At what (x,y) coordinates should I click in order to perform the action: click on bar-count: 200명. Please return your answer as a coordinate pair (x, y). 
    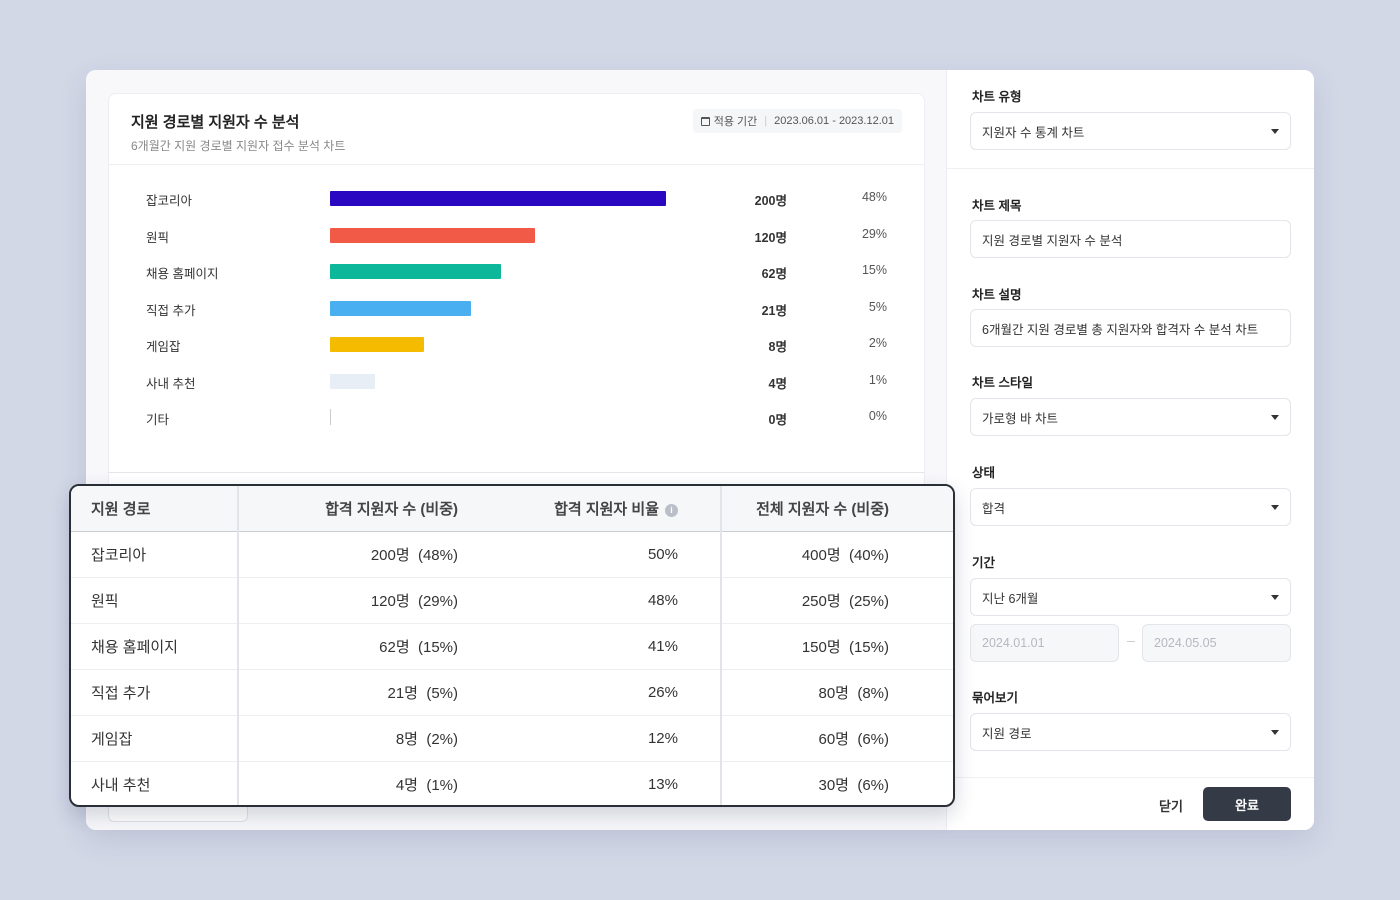
    Looking at the image, I should click on (770, 201).